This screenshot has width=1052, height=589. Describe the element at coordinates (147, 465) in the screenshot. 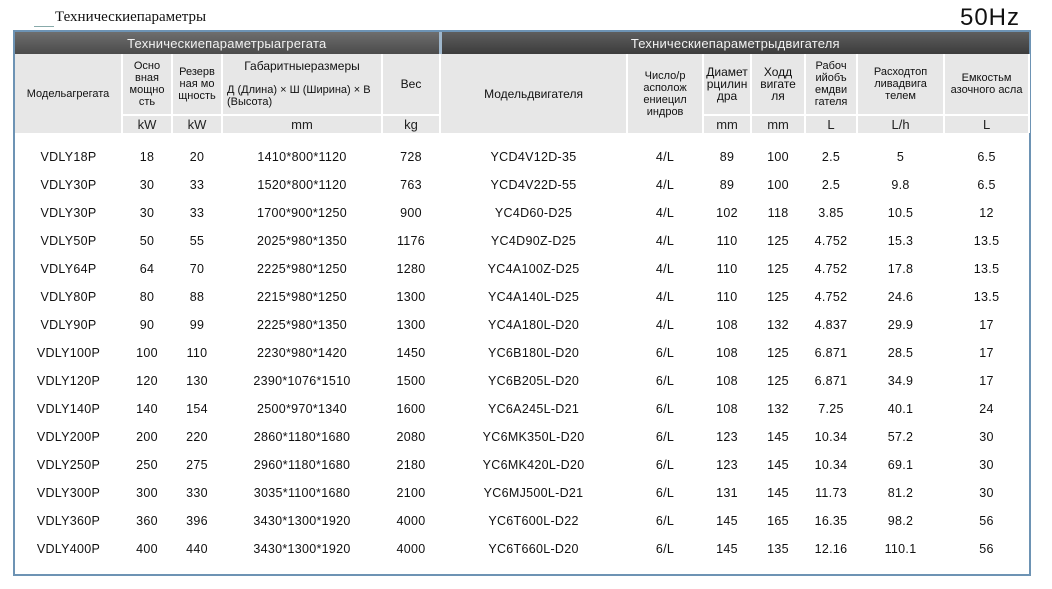

I see `cell-prime-power: 250` at that location.